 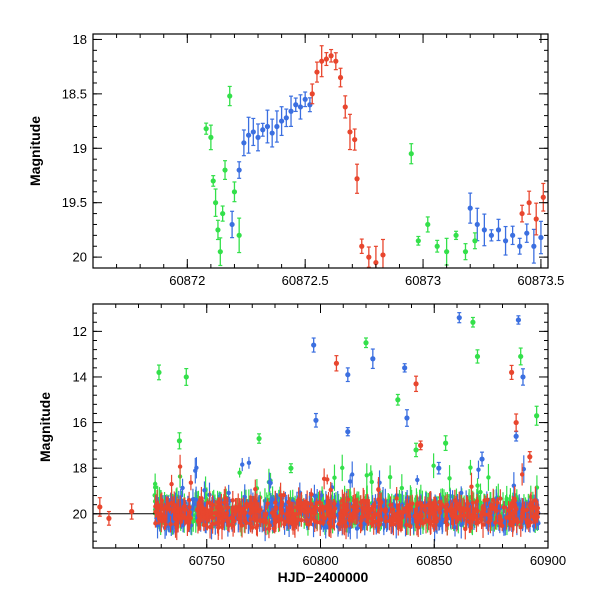 I want to click on y-tick-label: 18, so click(x=80, y=468).